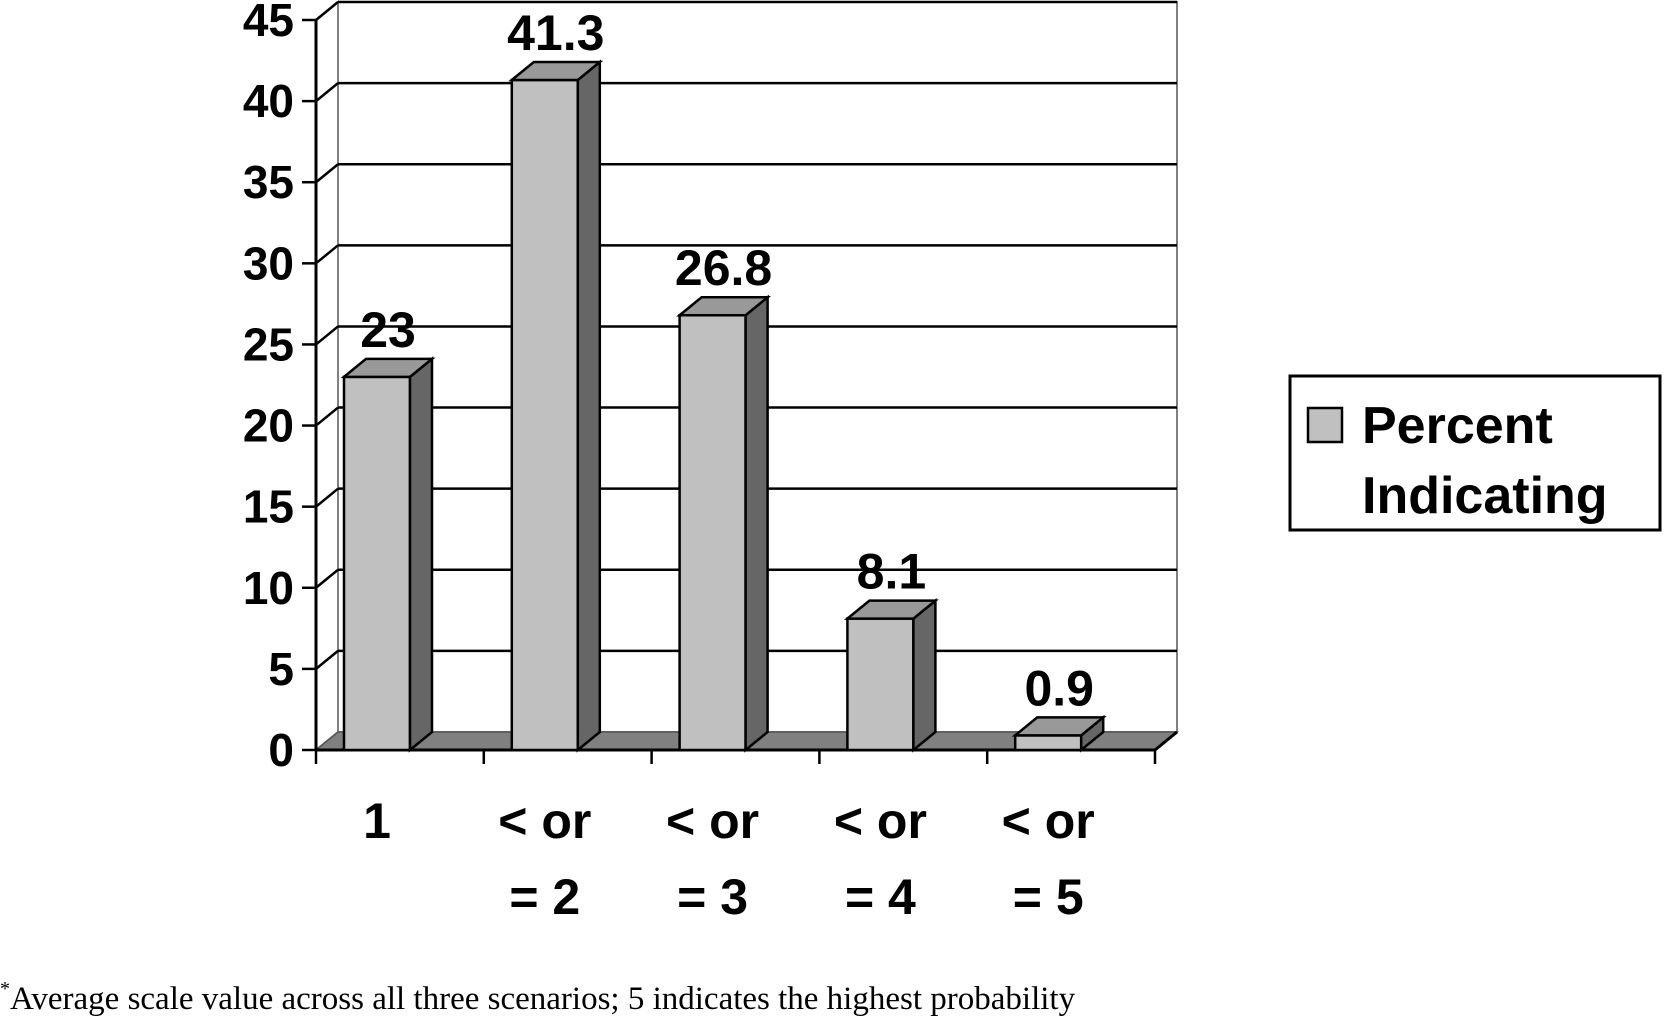  Describe the element at coordinates (268, 588) in the screenshot. I see `y-tick-label-10: 10` at that location.